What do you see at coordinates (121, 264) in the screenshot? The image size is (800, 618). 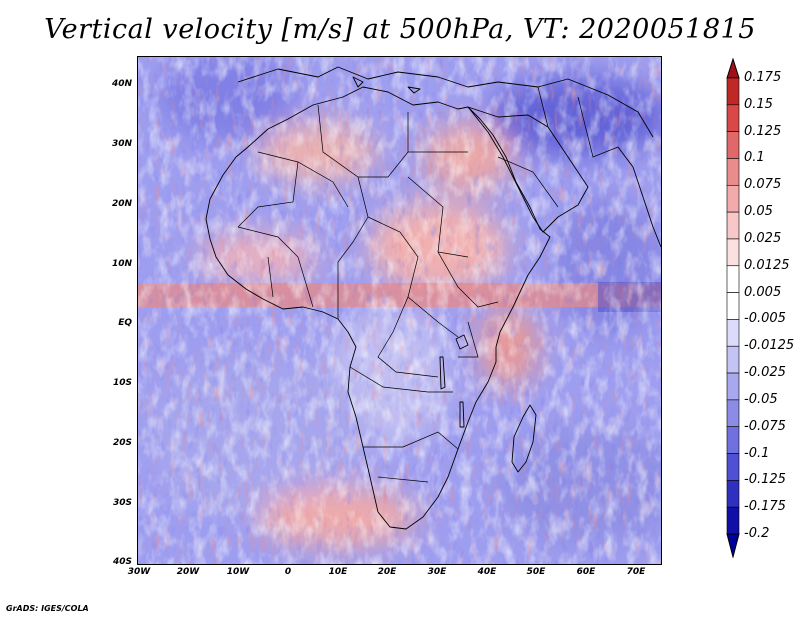 I see `lat-label-10n: 10N` at bounding box center [121, 264].